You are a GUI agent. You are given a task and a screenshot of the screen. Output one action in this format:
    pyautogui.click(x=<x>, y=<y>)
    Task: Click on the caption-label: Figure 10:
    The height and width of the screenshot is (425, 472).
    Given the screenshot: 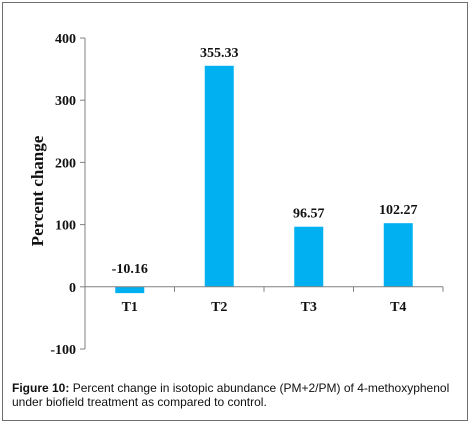 What is the action you would take?
    pyautogui.click(x=41, y=388)
    